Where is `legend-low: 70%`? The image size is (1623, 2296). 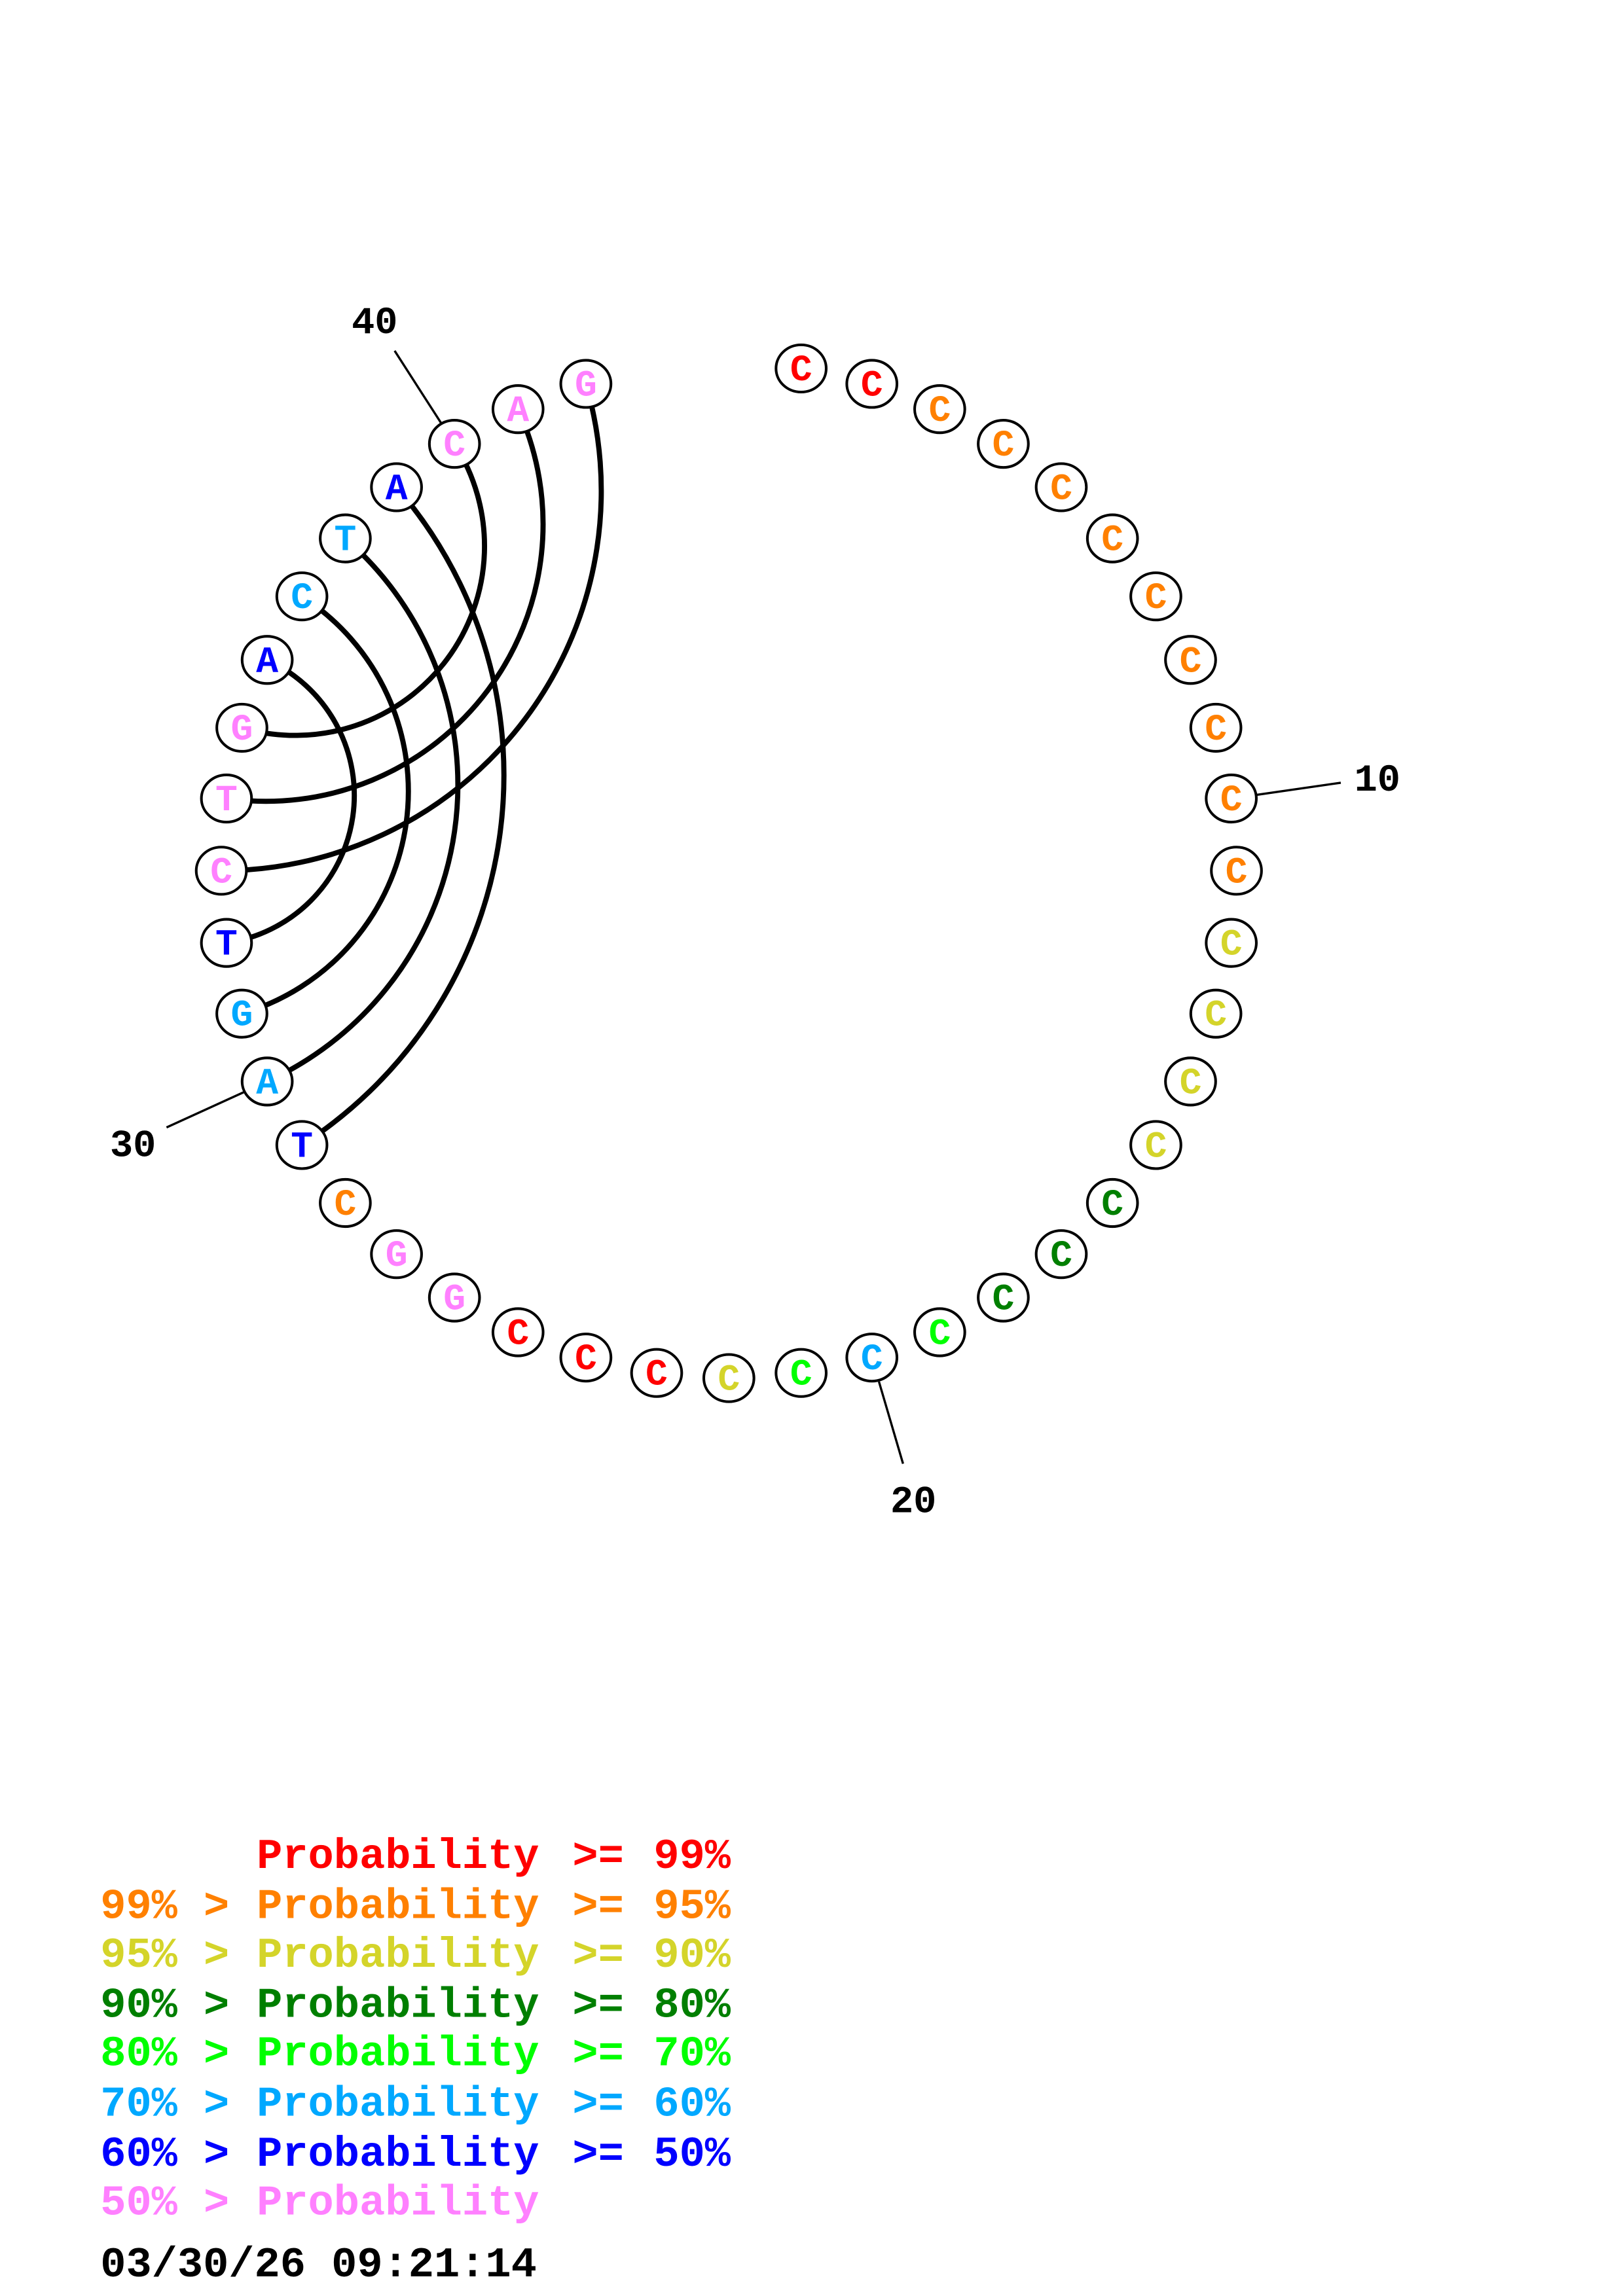 legend-low: 70% is located at coordinates (138, 2104).